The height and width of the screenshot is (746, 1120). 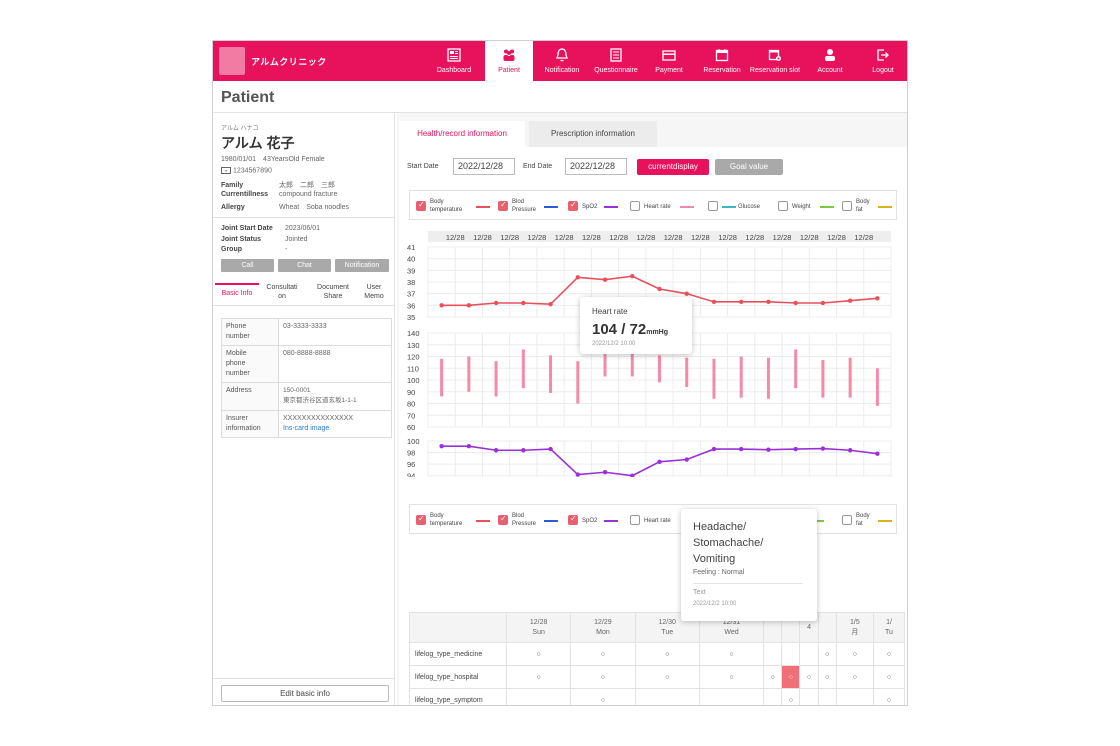 I want to click on nav-reservation-slot: Reservation slot, so click(x=775, y=61).